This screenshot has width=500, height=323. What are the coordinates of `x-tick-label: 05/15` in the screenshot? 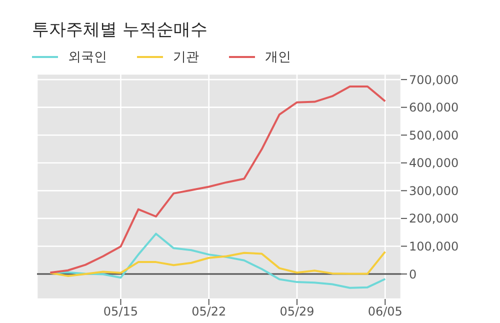 It's located at (120, 311).